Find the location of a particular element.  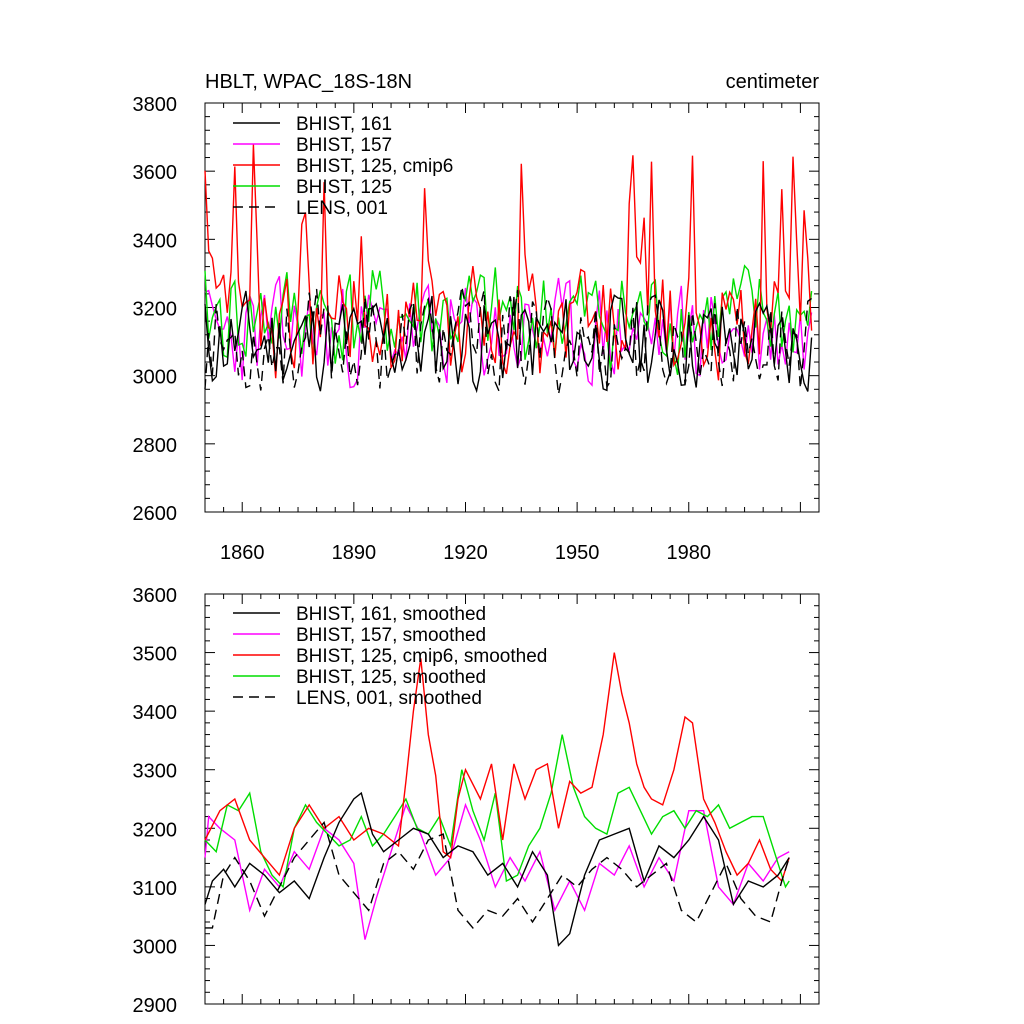

legend-label: BHIST, 125, cmip6, smoothed is located at coordinates (421, 656).